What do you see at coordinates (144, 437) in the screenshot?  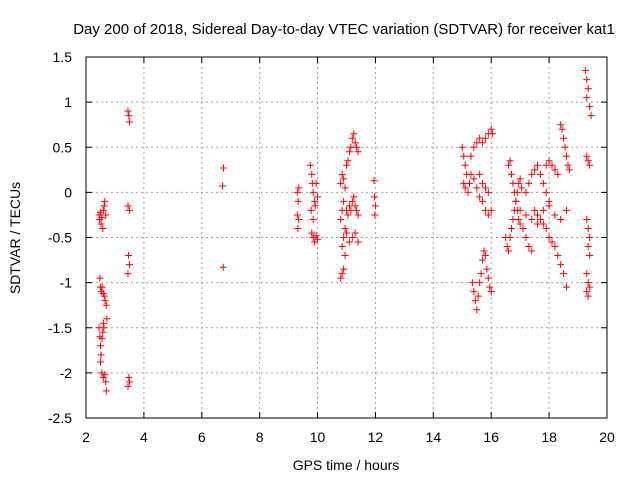 I see `x-tick-label: 4` at bounding box center [144, 437].